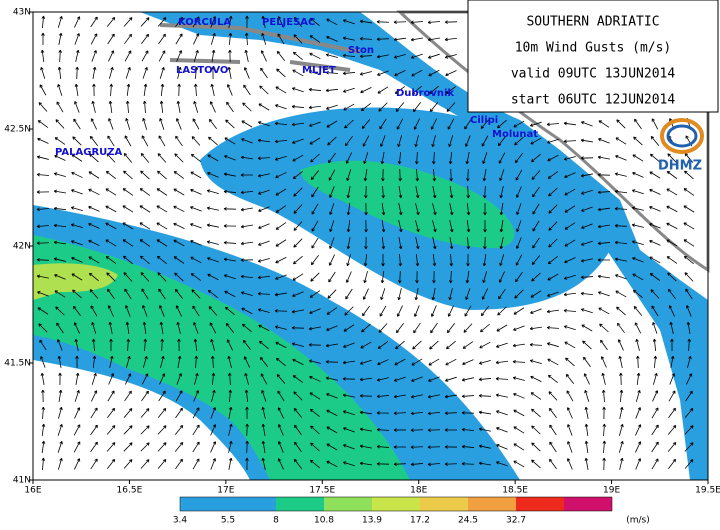 The width and height of the screenshot is (720, 530). What do you see at coordinates (680, 166) in the screenshot?
I see `logo-text: DHMZ` at bounding box center [680, 166].